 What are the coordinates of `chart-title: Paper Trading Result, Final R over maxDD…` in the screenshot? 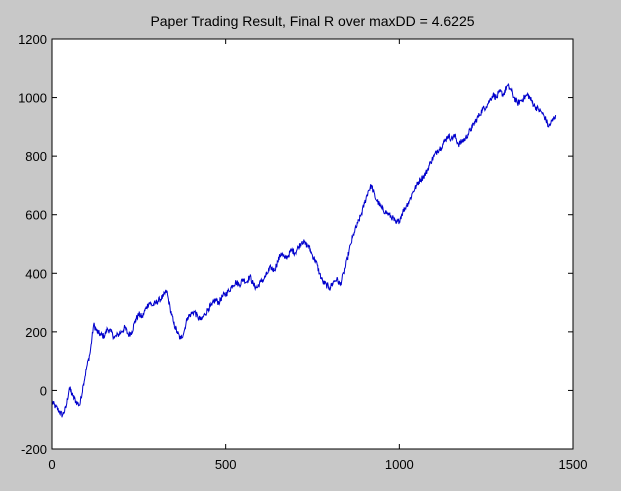 It's located at (312, 21).